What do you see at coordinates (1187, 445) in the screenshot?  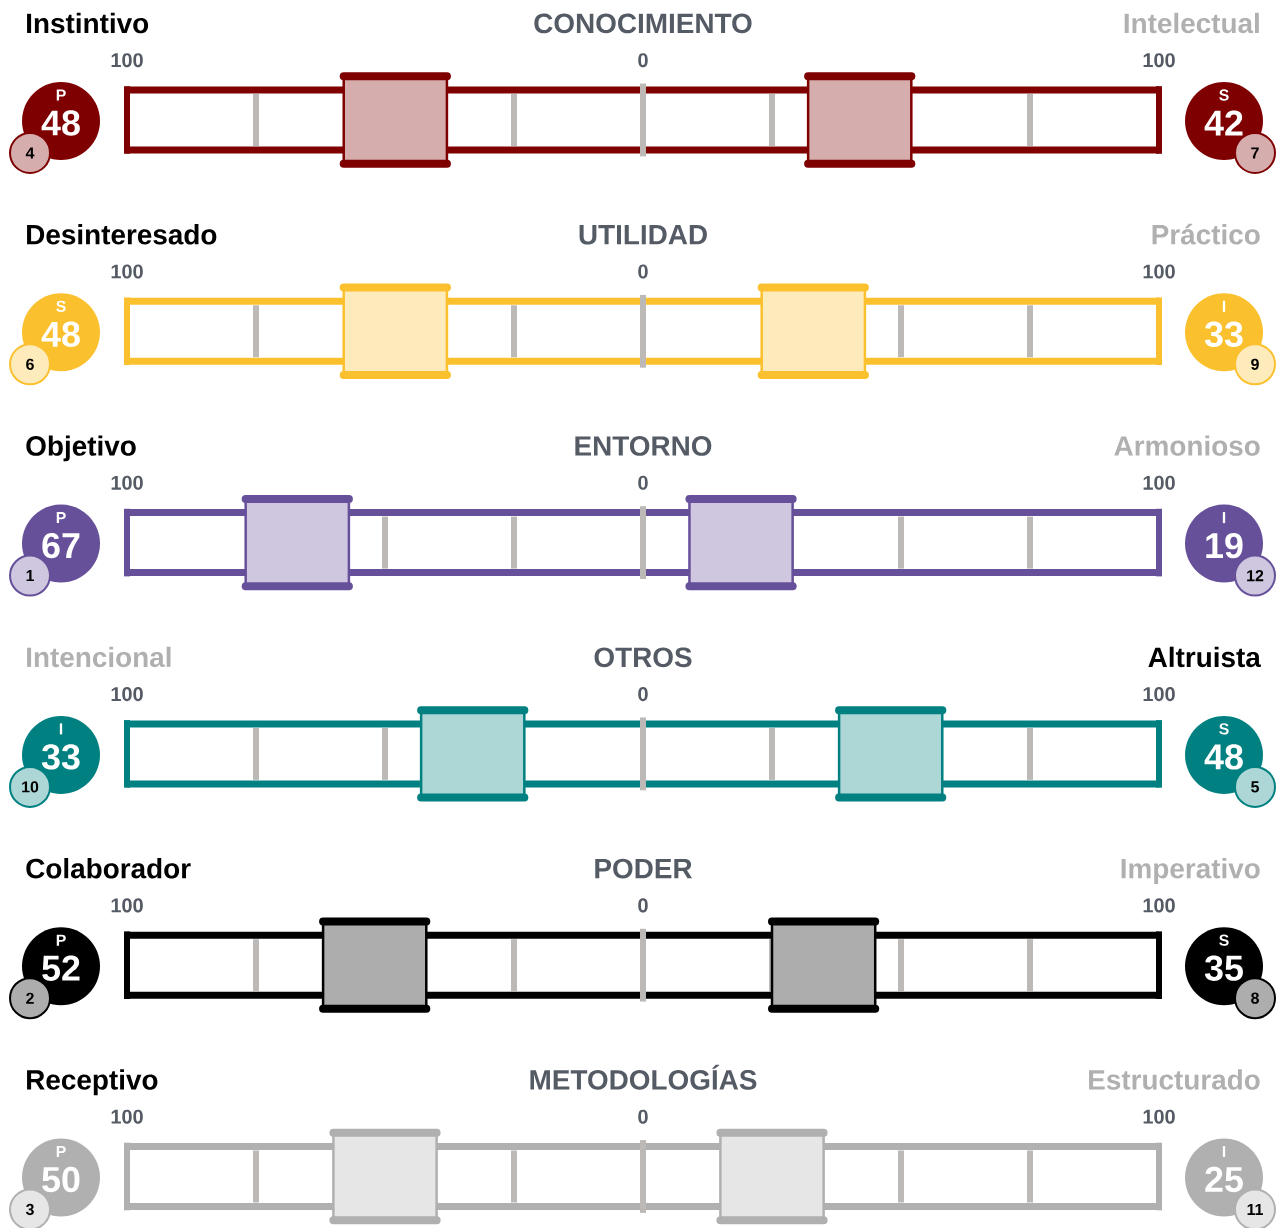 I see `category-label: Armonioso` at bounding box center [1187, 445].